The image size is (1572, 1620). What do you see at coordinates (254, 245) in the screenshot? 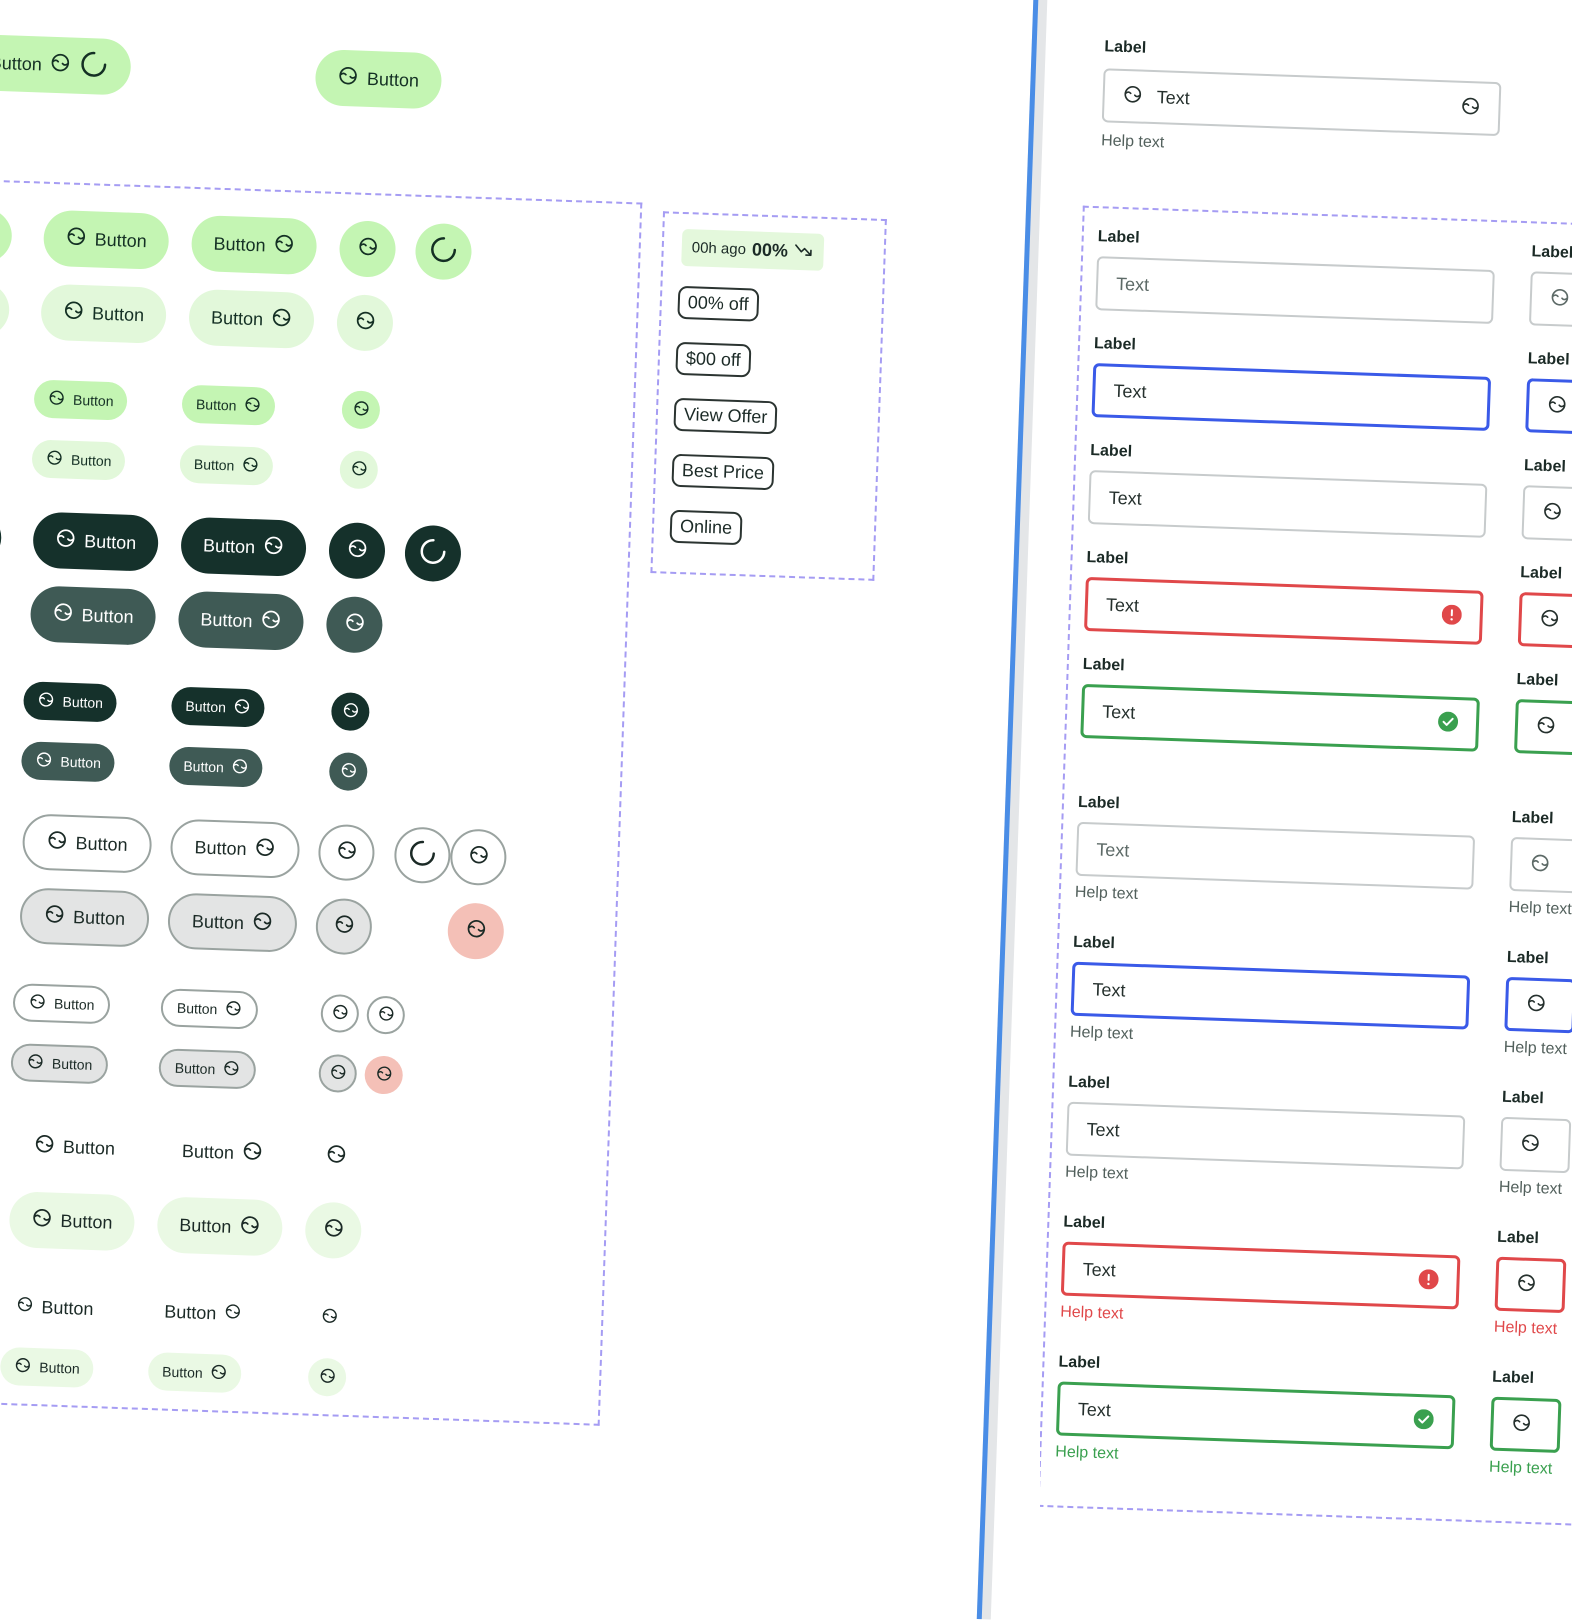
I see `button-icon-right-g1-lg: Button` at bounding box center [254, 245].